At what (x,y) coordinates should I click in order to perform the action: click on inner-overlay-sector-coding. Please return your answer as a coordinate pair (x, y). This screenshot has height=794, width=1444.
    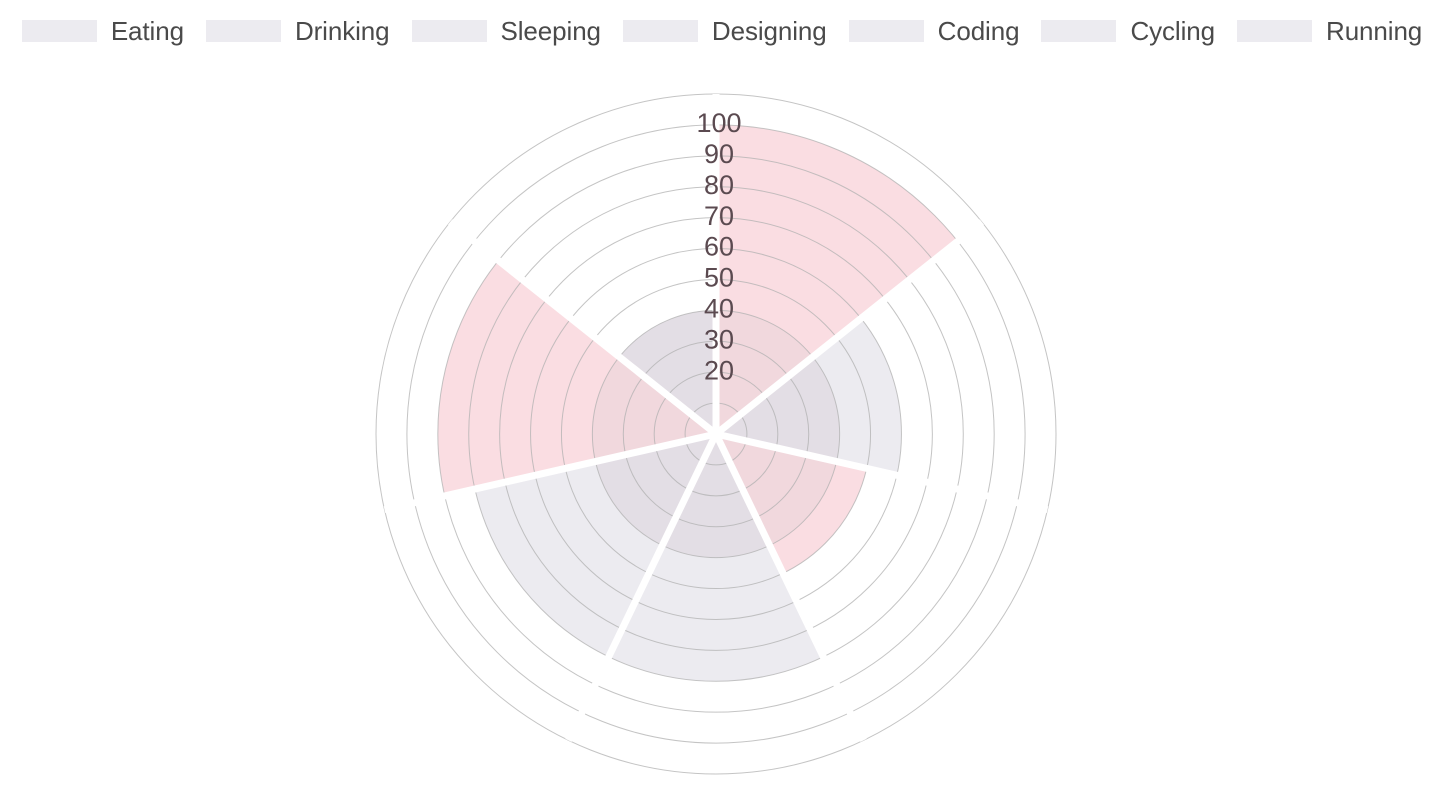
    Looking at the image, I should click on (655, 490).